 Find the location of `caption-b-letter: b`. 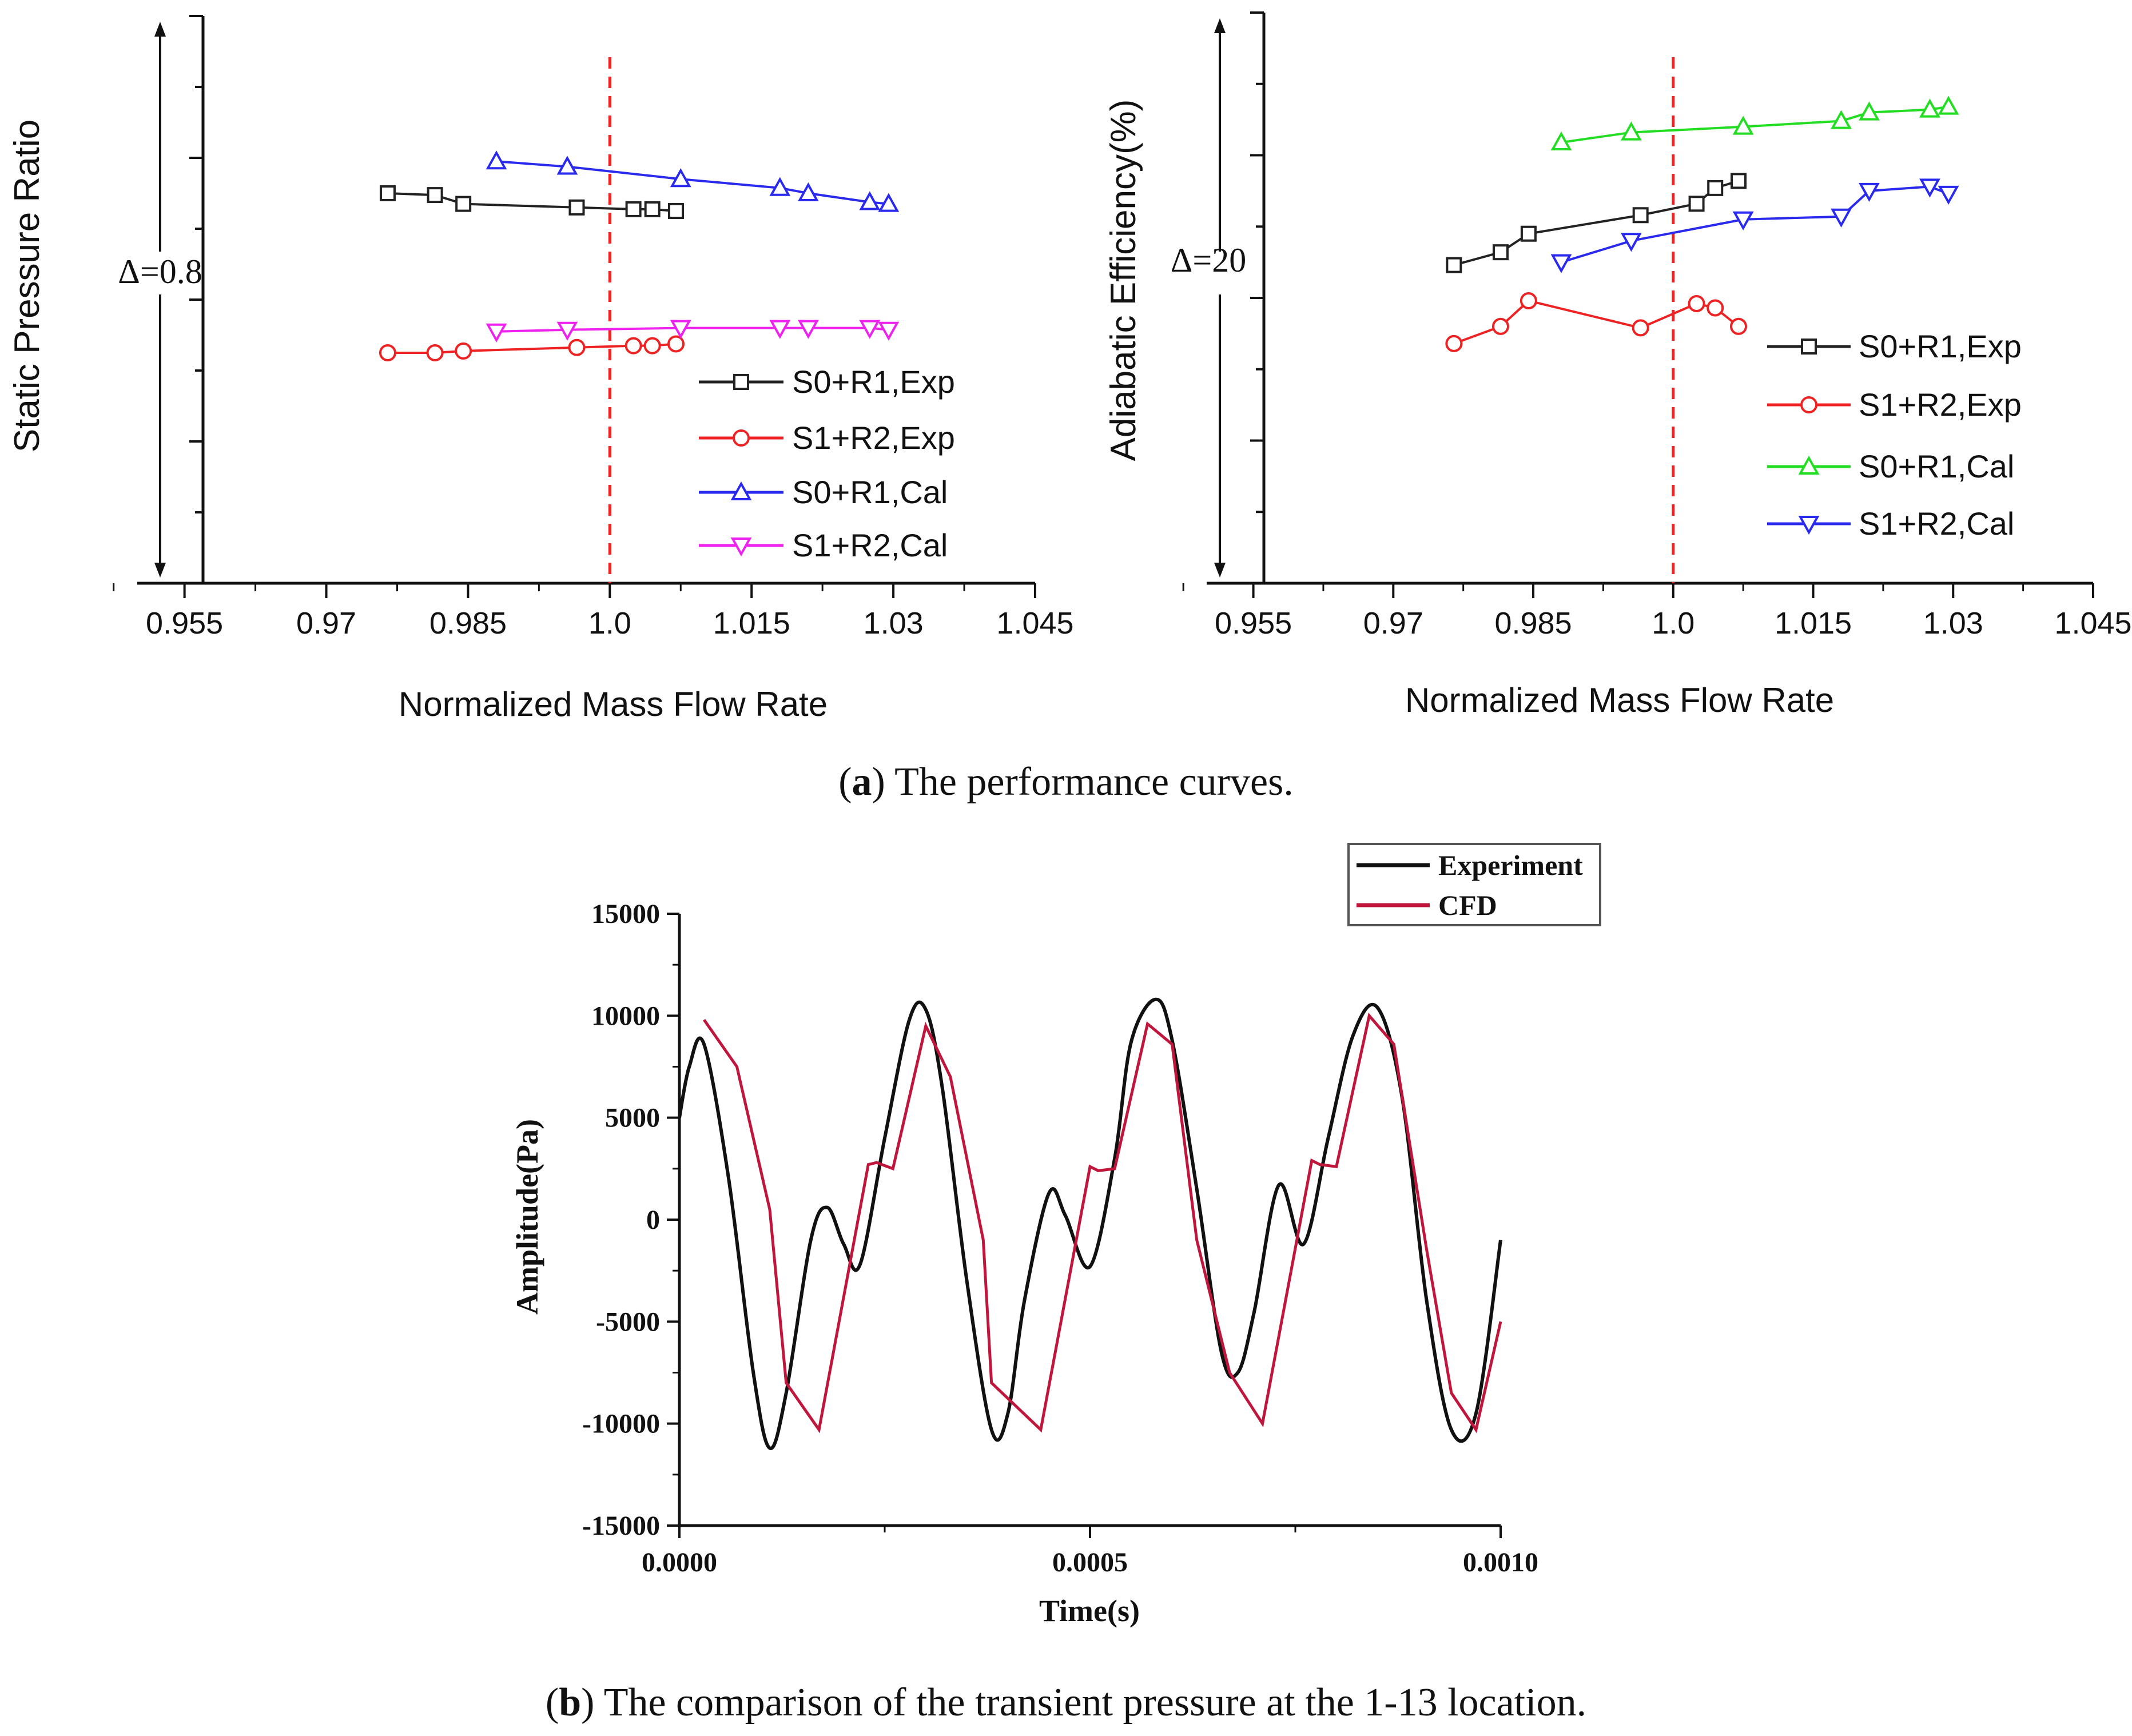

caption-b-letter: b is located at coordinates (570, 1703).